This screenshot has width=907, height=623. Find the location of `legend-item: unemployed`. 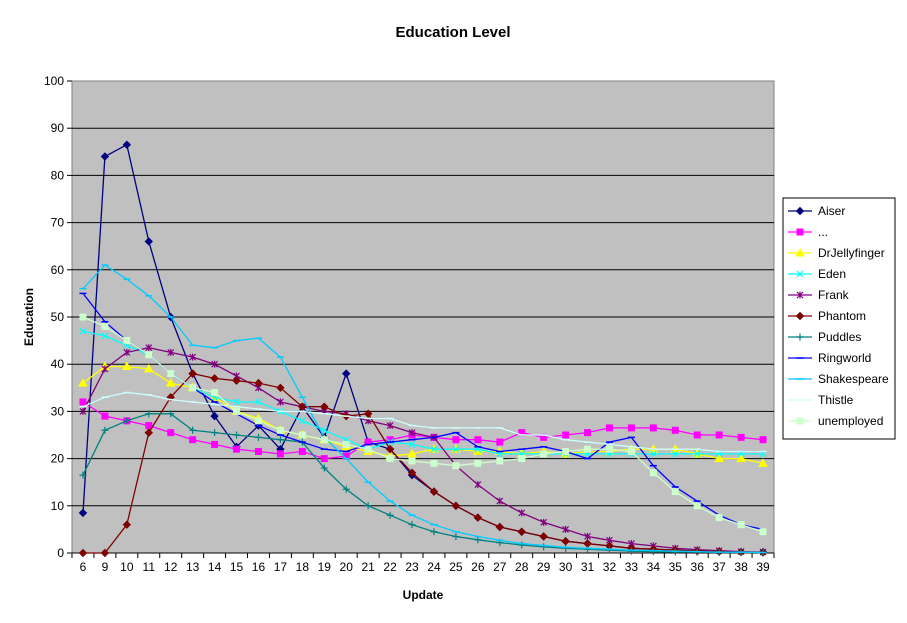

legend-item: unemployed is located at coordinates (835, 421).